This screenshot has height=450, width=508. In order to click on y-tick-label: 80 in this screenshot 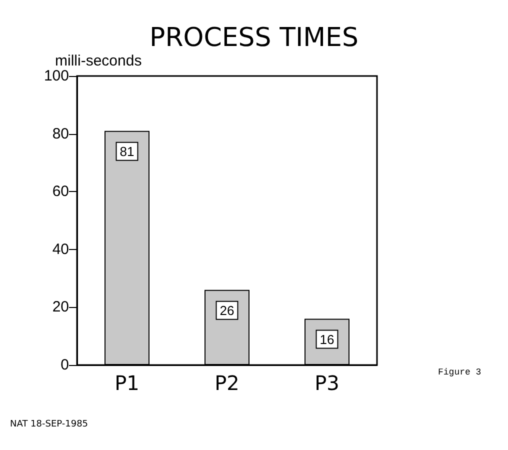, I will do `click(60, 133)`.